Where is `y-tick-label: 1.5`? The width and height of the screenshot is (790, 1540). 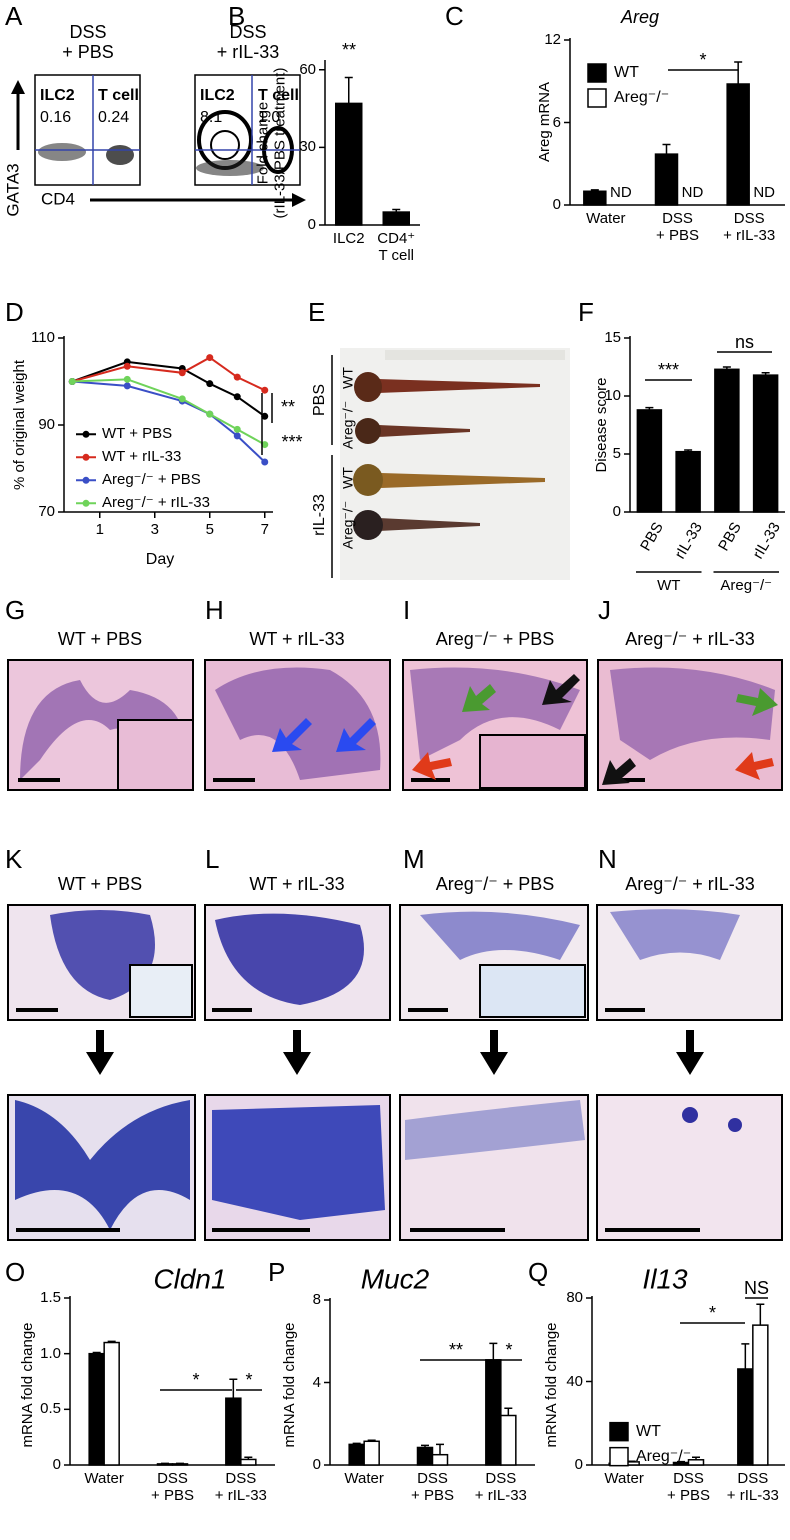
y-tick-label: 1.5 is located at coordinates (50, 1297).